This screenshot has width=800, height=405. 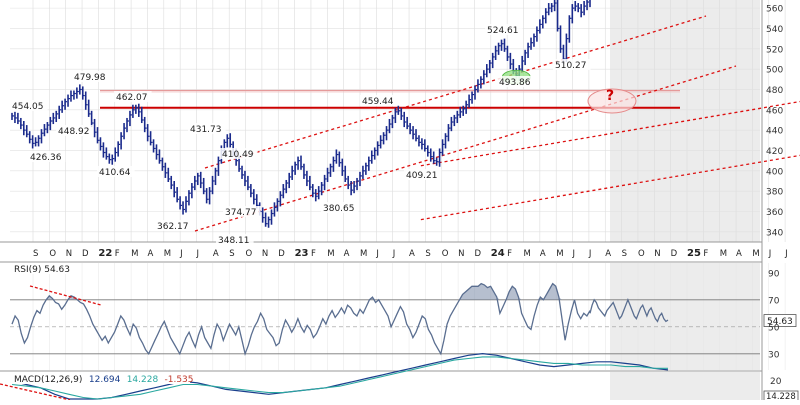 What do you see at coordinates (234, 241) in the screenshot?
I see `price-annotation: 348.11` at bounding box center [234, 241].